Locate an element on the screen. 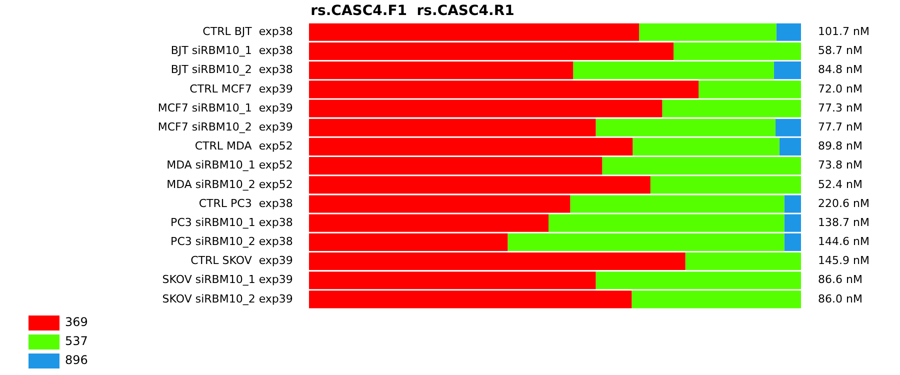  text: 89.8 nM is located at coordinates (840, 146).